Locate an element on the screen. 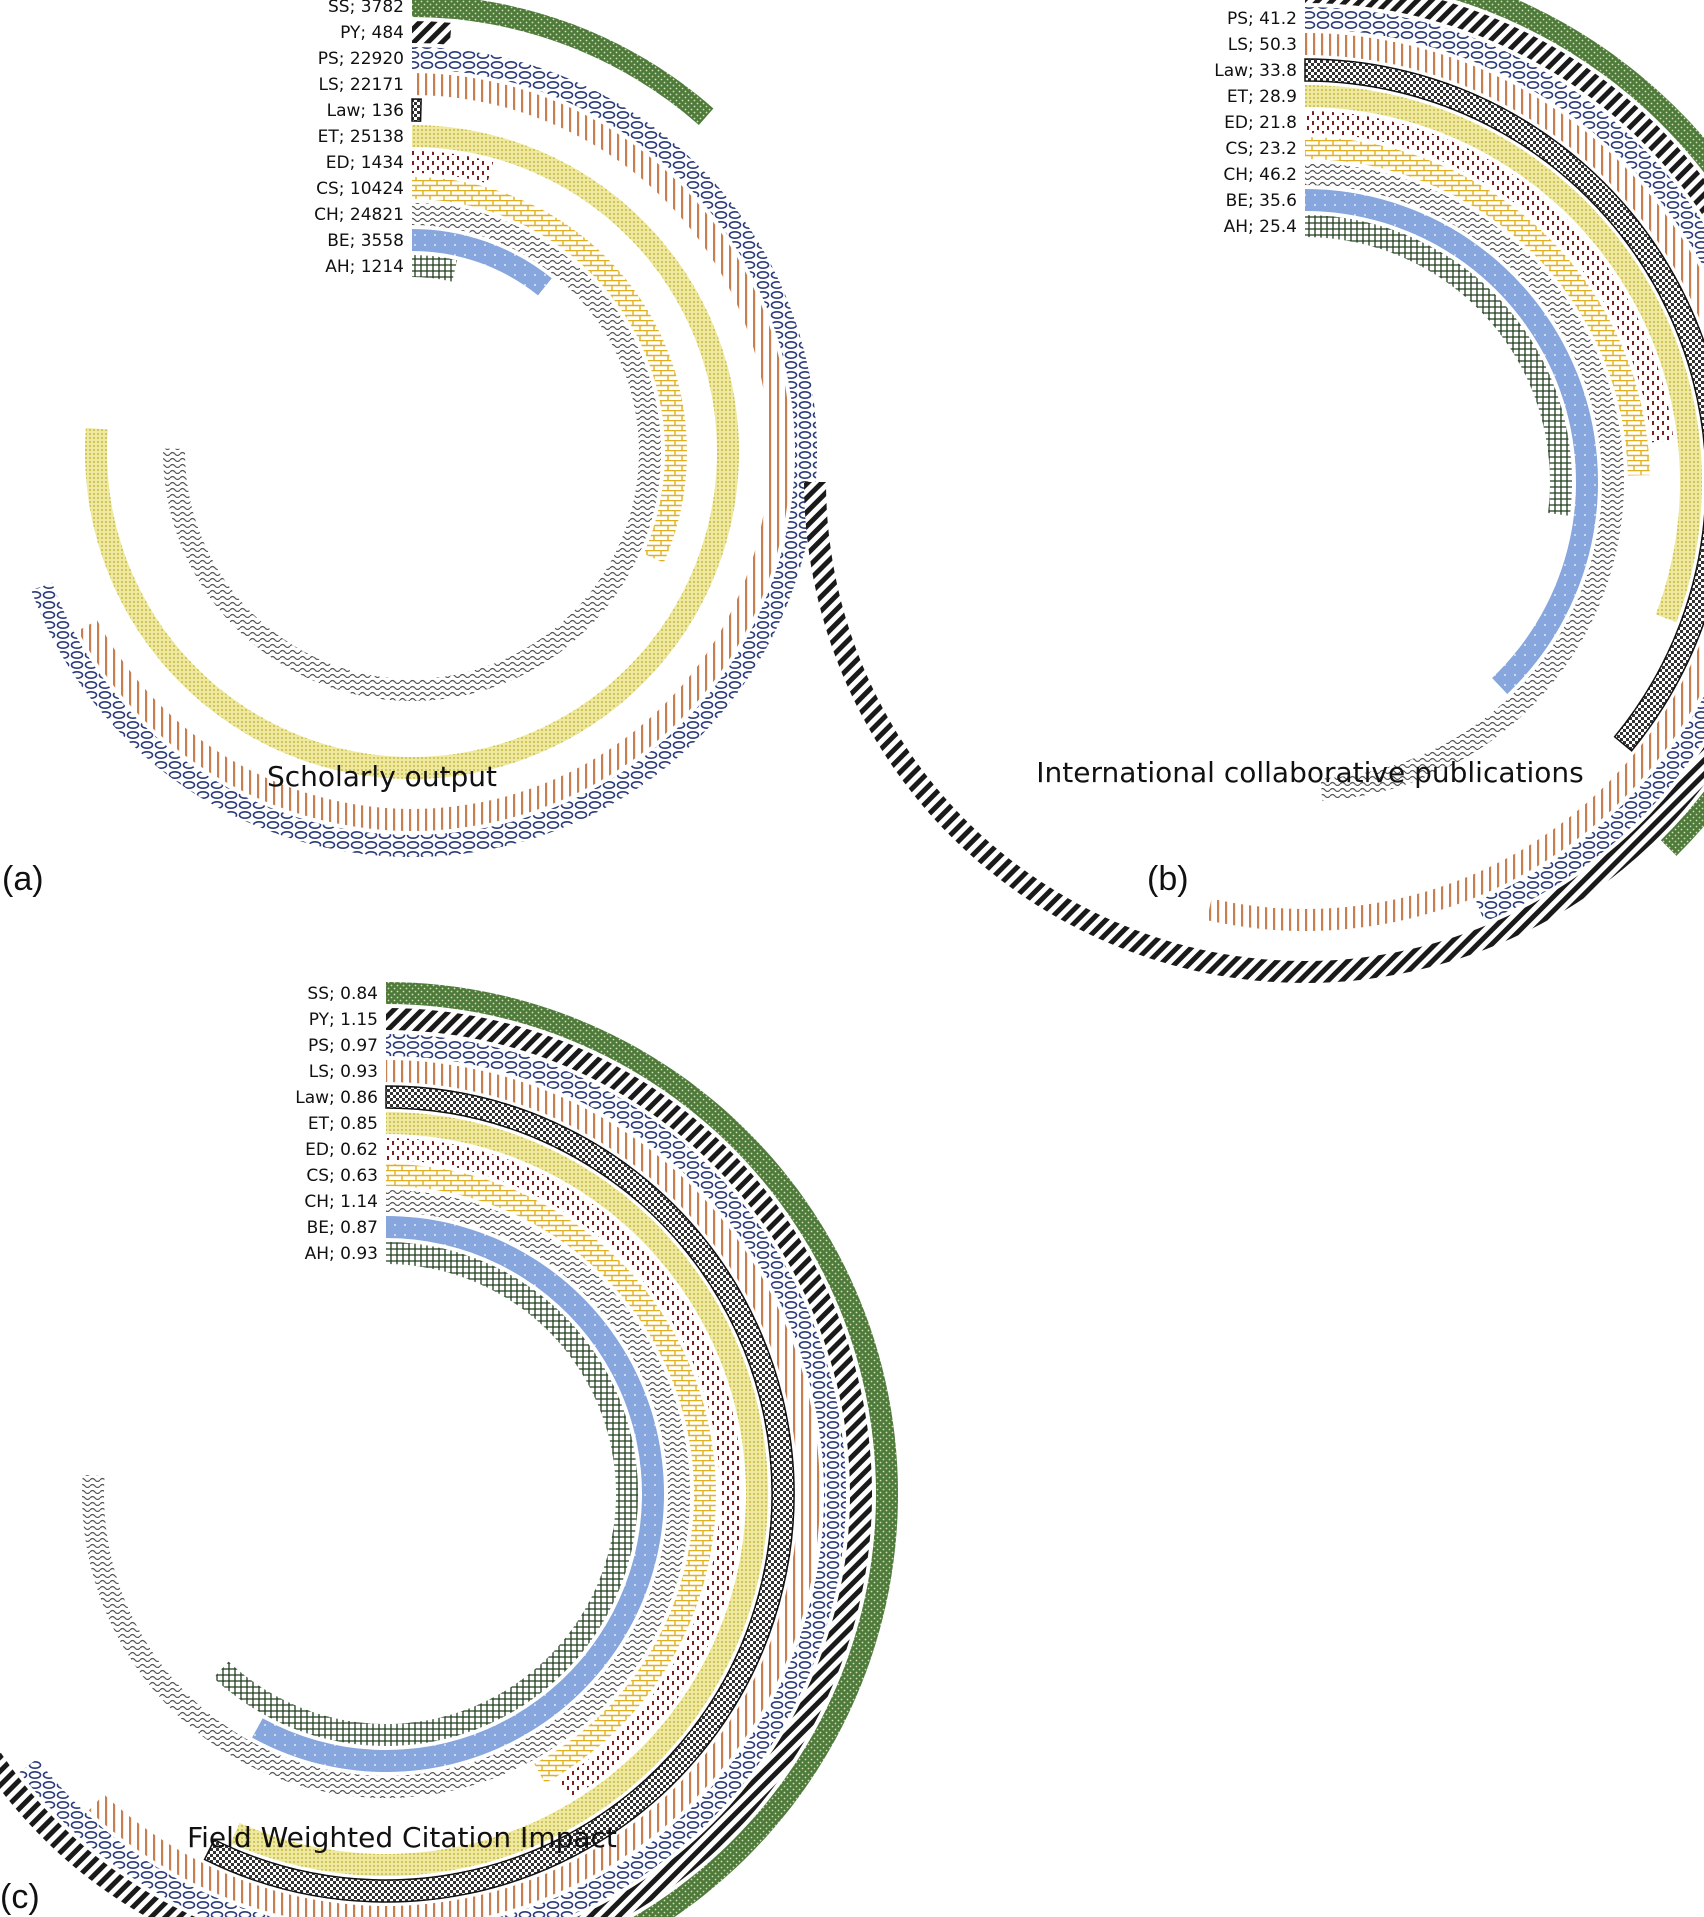  label-cs: CS; 23.2 is located at coordinates (1261, 149).